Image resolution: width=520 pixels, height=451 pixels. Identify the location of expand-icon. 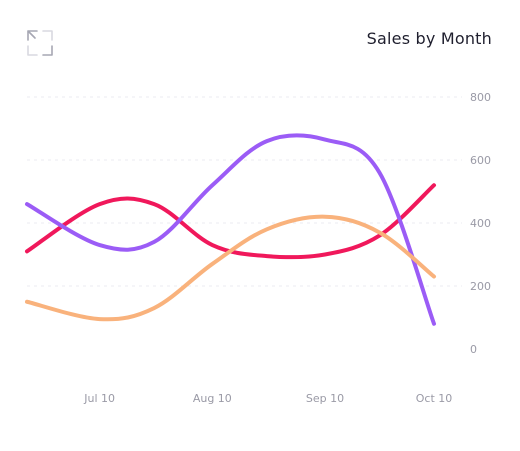
(40, 43).